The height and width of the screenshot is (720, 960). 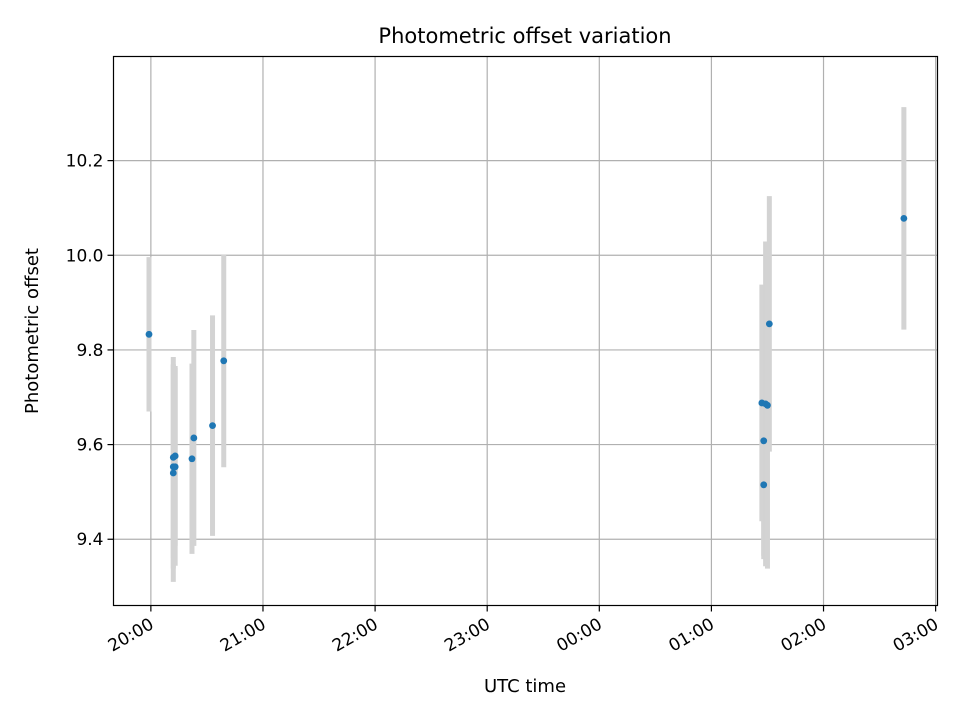 What do you see at coordinates (524, 36) in the screenshot?
I see `chart-title: Photometric offset variation` at bounding box center [524, 36].